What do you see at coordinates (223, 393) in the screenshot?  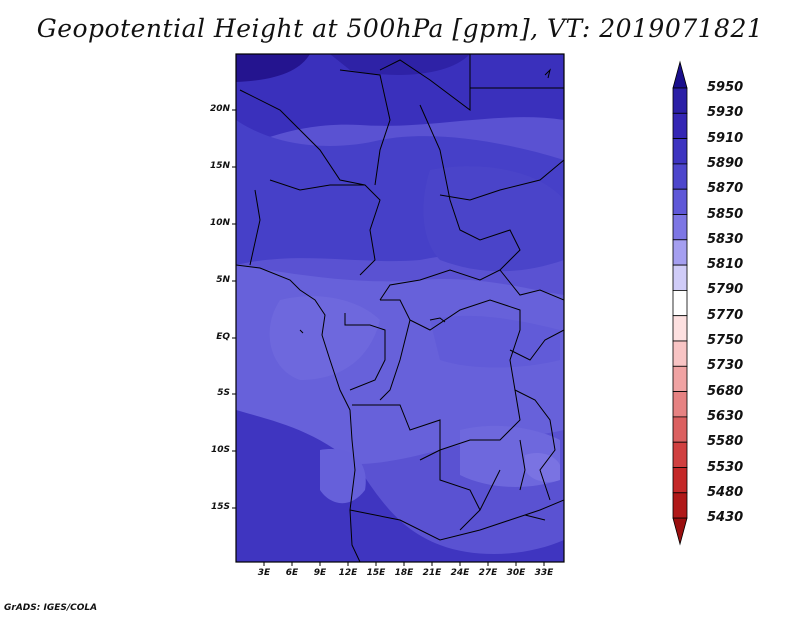 I see `y-tick-label: 5S` at bounding box center [223, 393].